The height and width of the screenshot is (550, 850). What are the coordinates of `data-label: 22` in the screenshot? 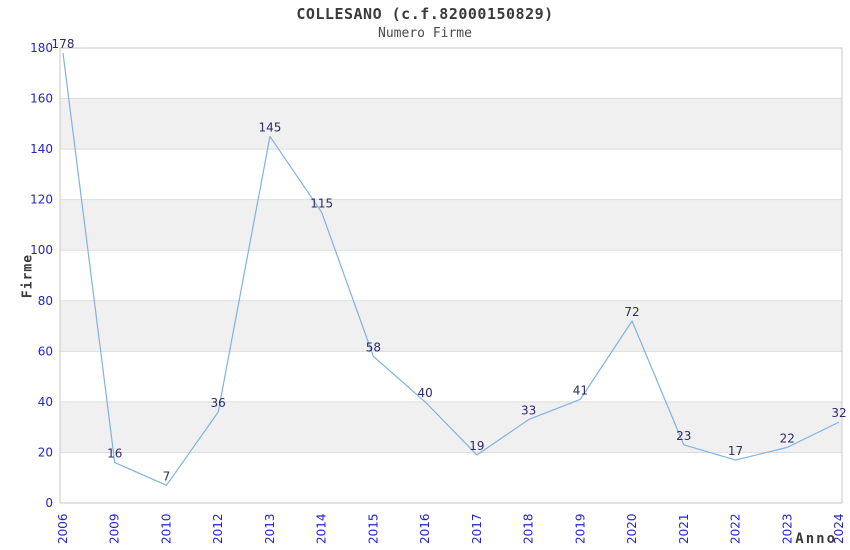 It's located at (787, 438).